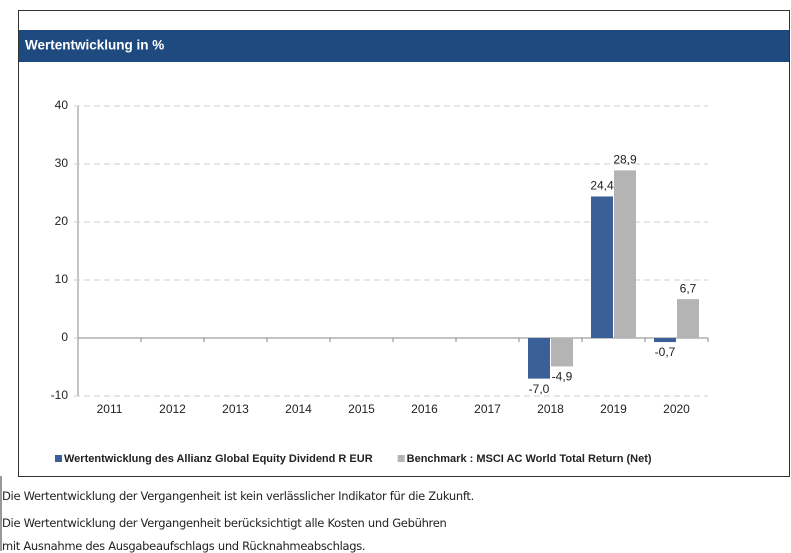 The height and width of the screenshot is (553, 791). Describe the element at coordinates (235, 409) in the screenshot. I see `x-tick-label: 2013` at that location.